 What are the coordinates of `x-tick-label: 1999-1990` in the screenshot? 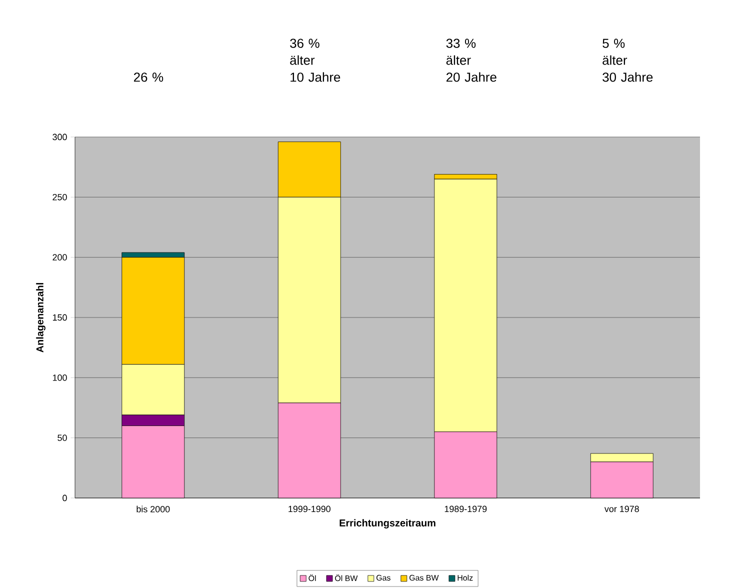 It's located at (309, 509).